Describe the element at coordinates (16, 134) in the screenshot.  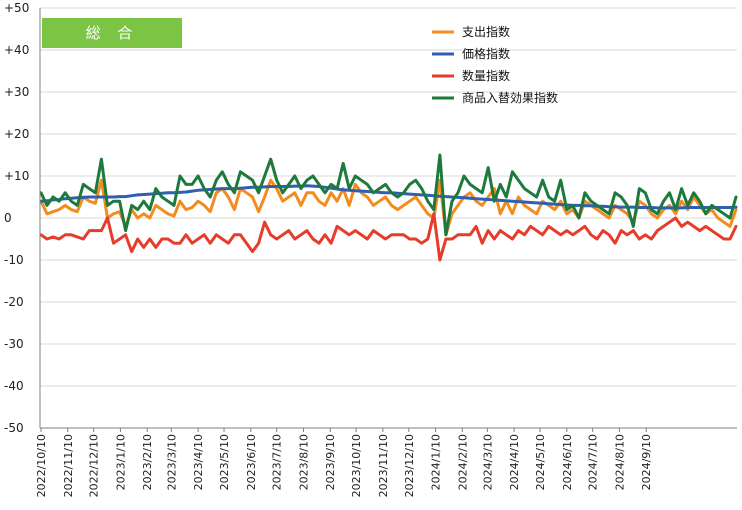
I see `y-tick-label: +20` at that location.